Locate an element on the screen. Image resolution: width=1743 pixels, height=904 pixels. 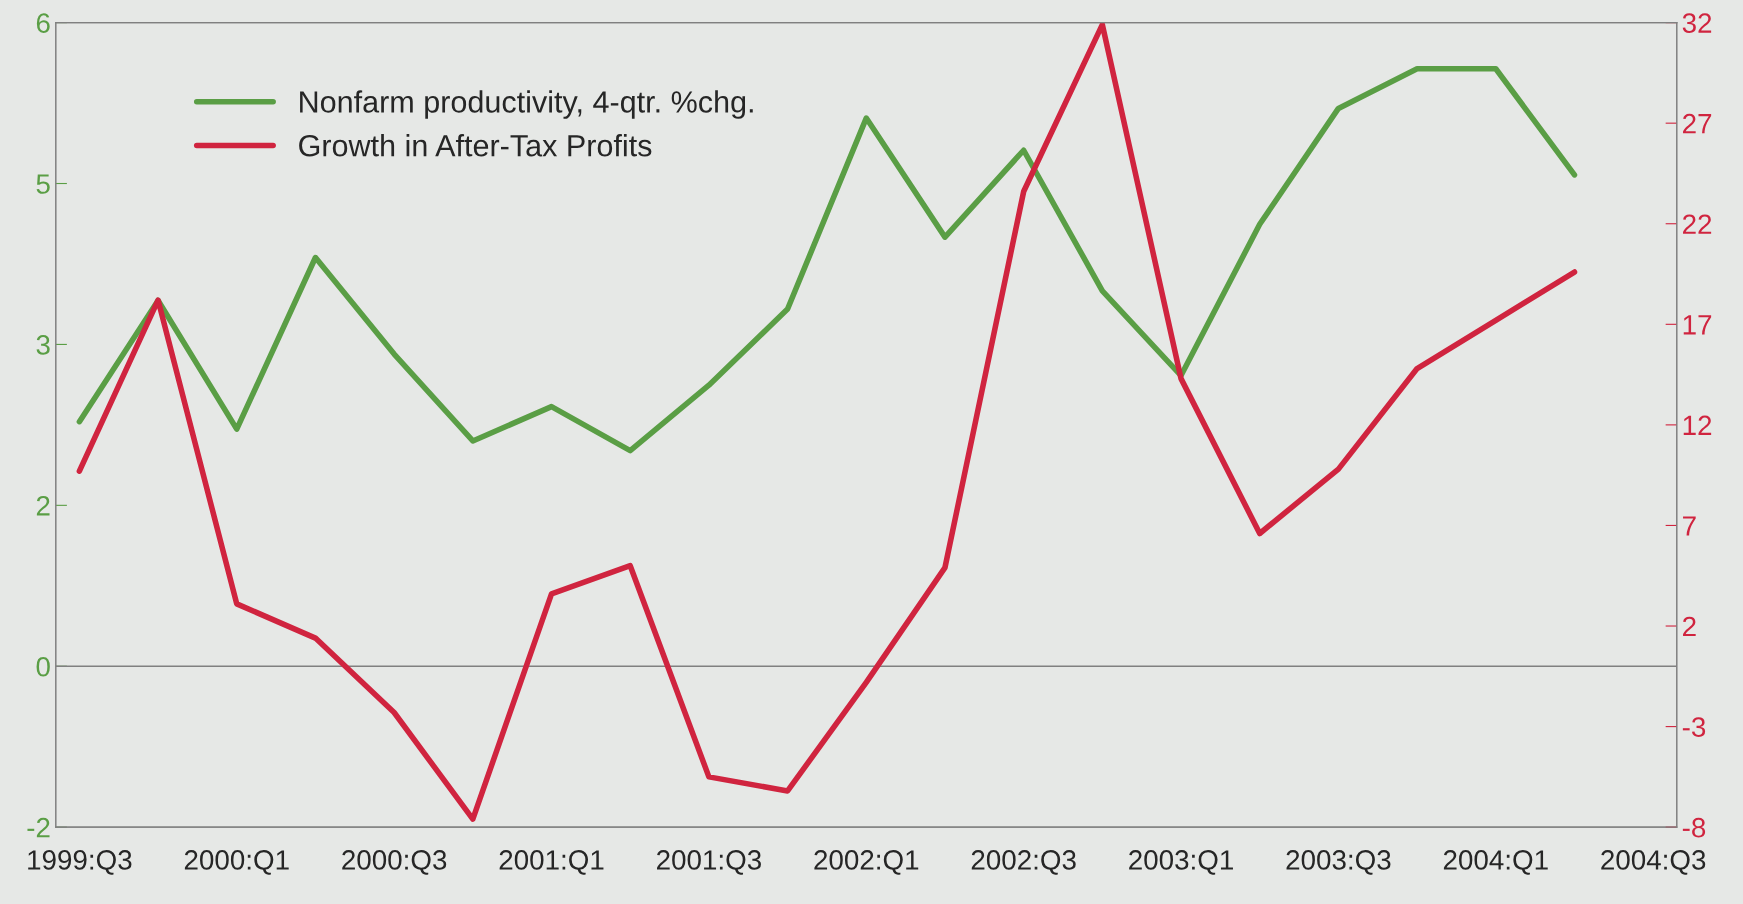
y2-tick-label: 27 is located at coordinates (1697, 123).